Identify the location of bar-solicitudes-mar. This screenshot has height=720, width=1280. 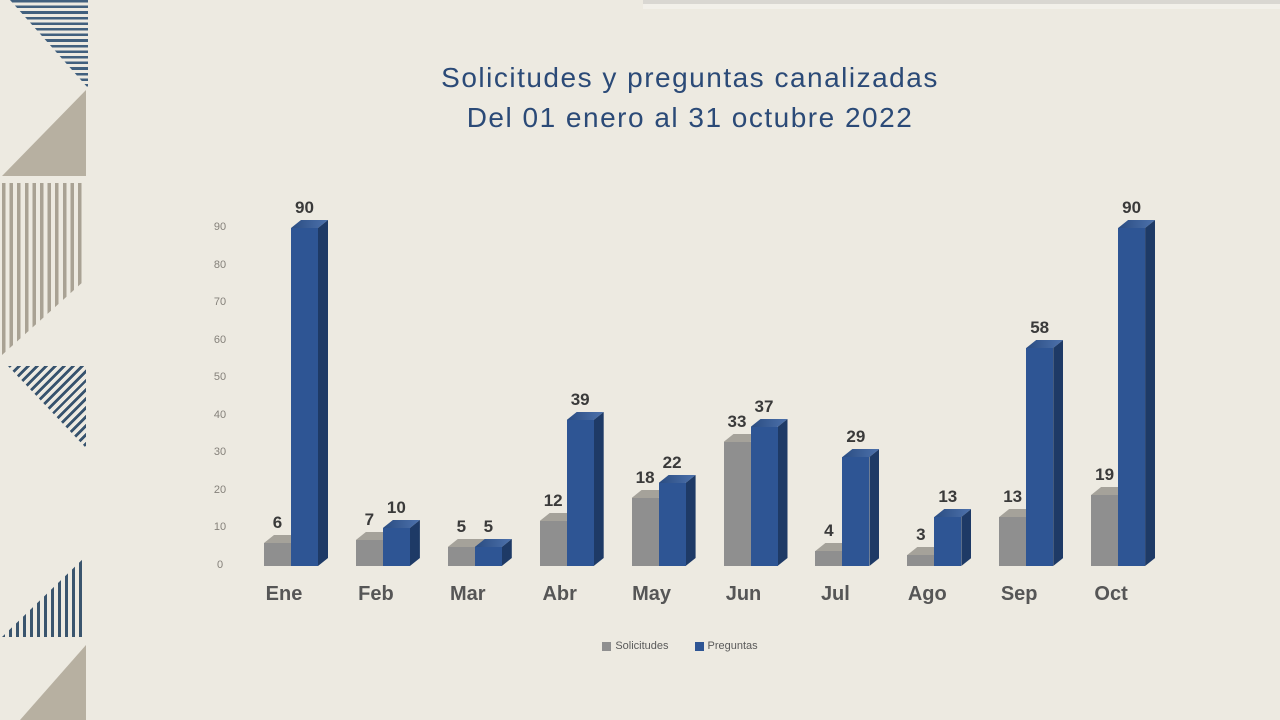
(461, 556).